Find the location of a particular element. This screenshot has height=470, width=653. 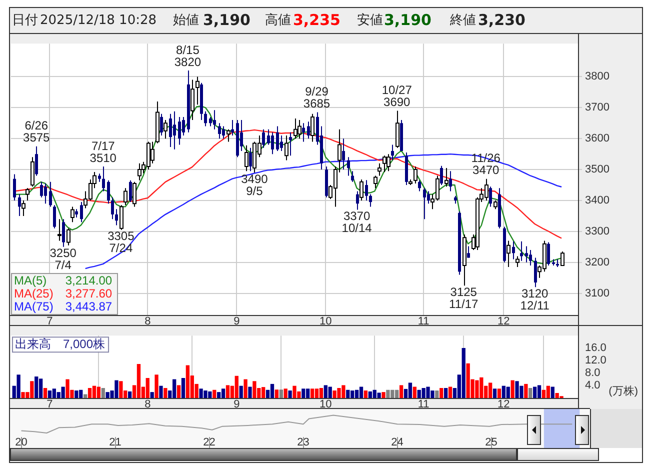

x-tick-label: 8 is located at coordinates (147, 404).